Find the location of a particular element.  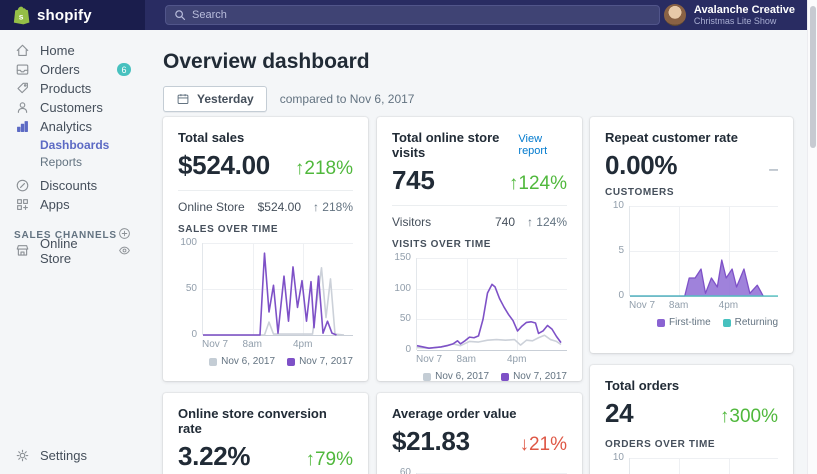

shopify-logo: s shopify is located at coordinates (72, 15).